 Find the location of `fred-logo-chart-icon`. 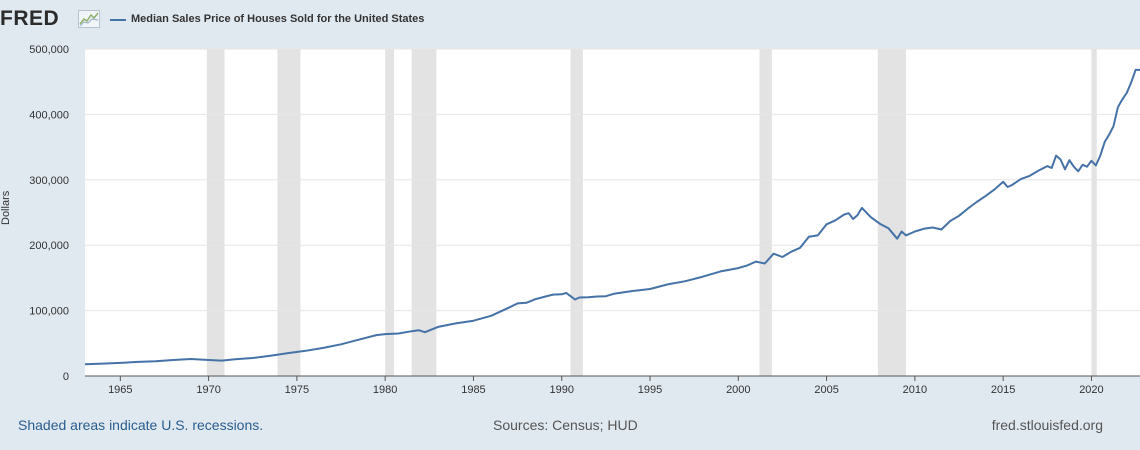

fred-logo-chart-icon is located at coordinates (89, 19).